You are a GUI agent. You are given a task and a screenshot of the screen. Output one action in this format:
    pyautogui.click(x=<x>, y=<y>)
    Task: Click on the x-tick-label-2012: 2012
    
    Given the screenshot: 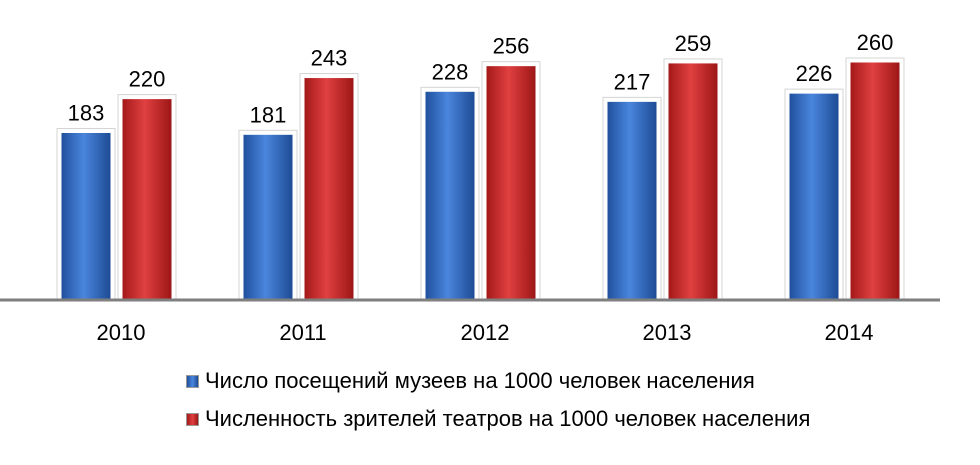 What is the action you would take?
    pyautogui.click(x=485, y=332)
    